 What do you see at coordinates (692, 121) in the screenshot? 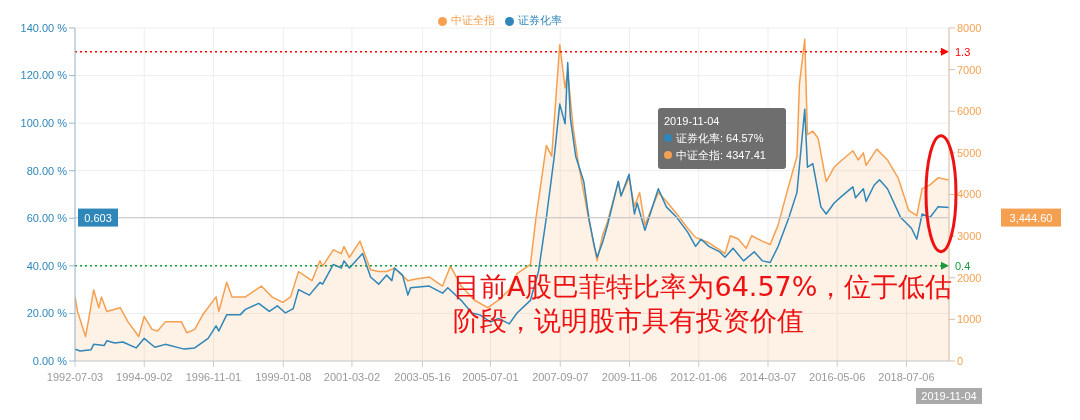
I see `annotation: 2019-11-04` at bounding box center [692, 121].